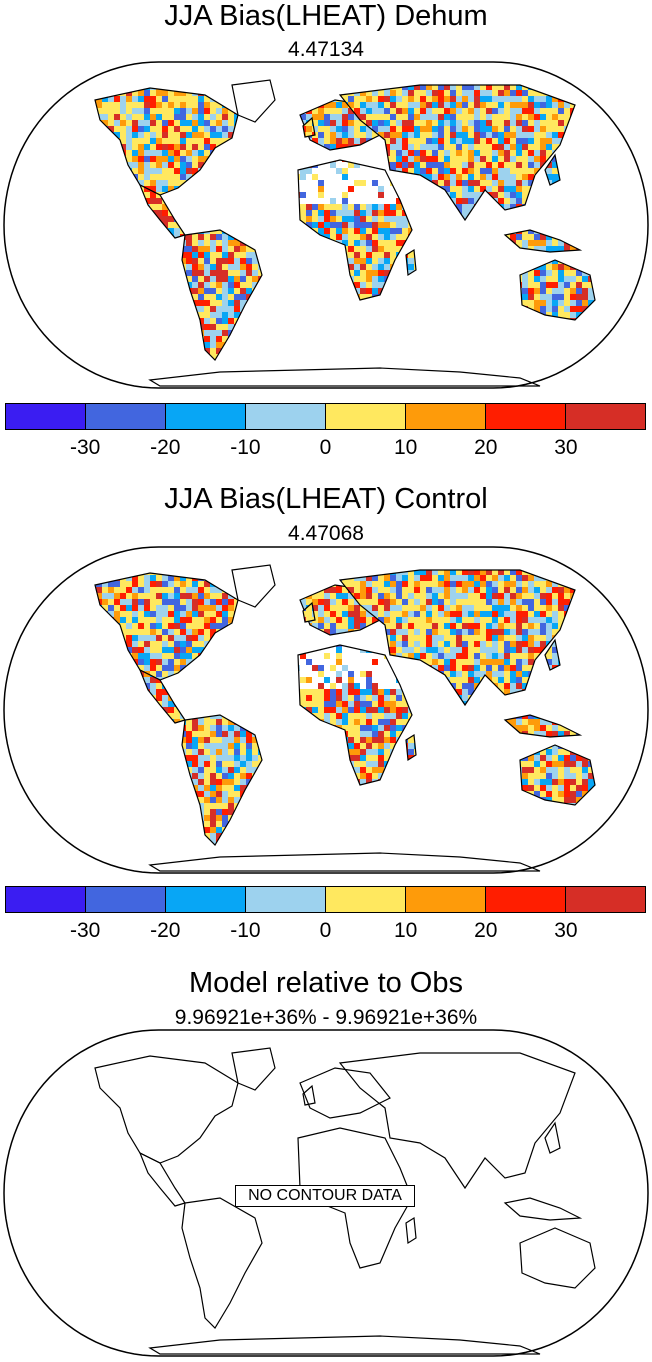  Describe the element at coordinates (326, 499) in the screenshot. I see `panel-2-title: JJA Bias(LHEAT) Control` at that location.